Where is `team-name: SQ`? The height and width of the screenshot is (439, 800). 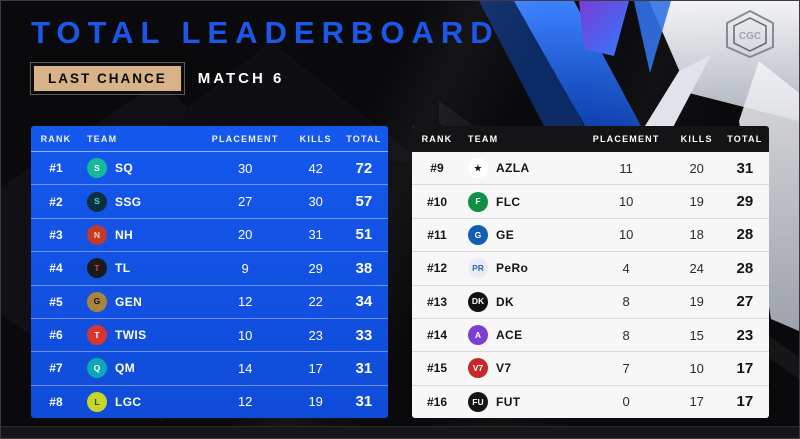
team-name: SQ is located at coordinates (124, 168).